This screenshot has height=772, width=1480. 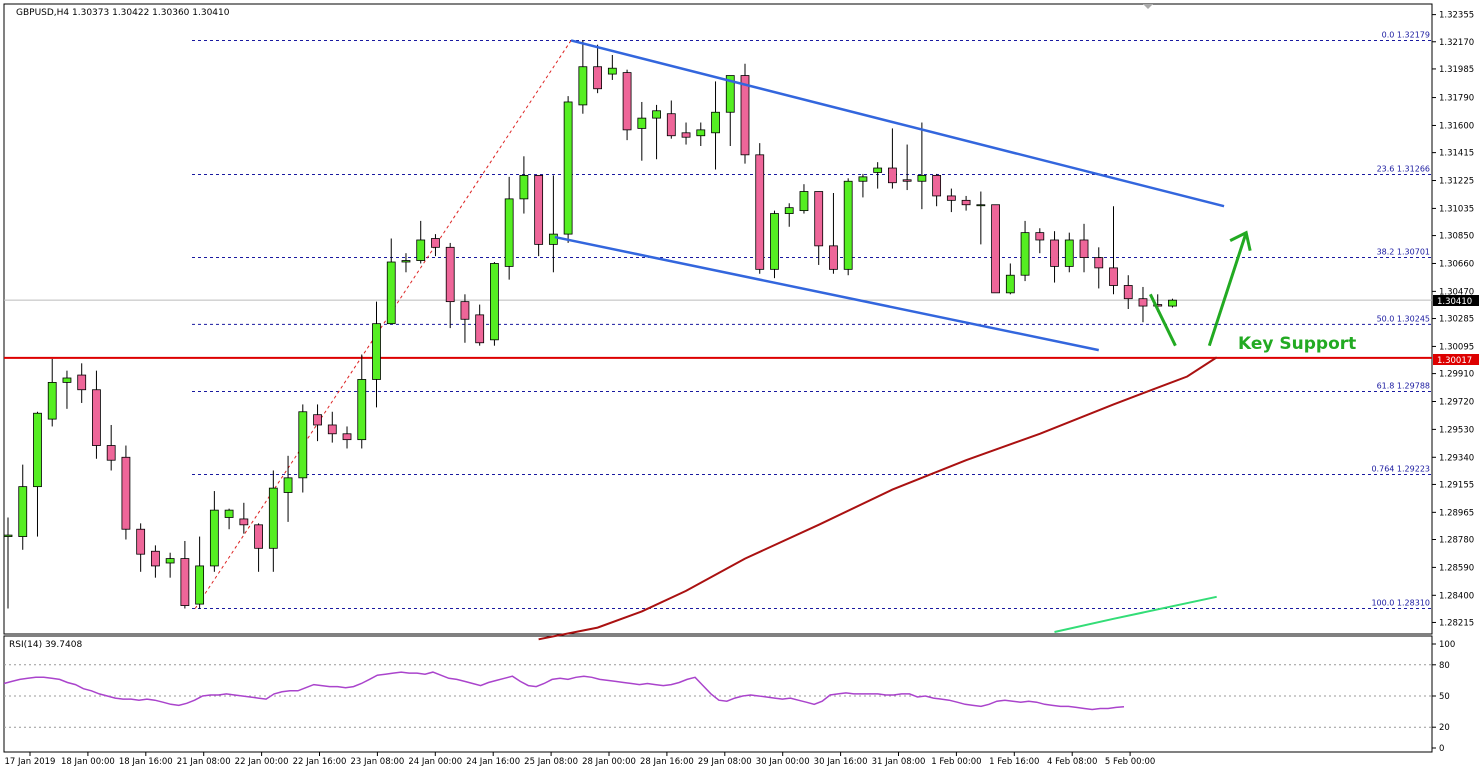 What do you see at coordinates (1148, 6) in the screenshot?
I see `scroll-marker-icon` at bounding box center [1148, 6].